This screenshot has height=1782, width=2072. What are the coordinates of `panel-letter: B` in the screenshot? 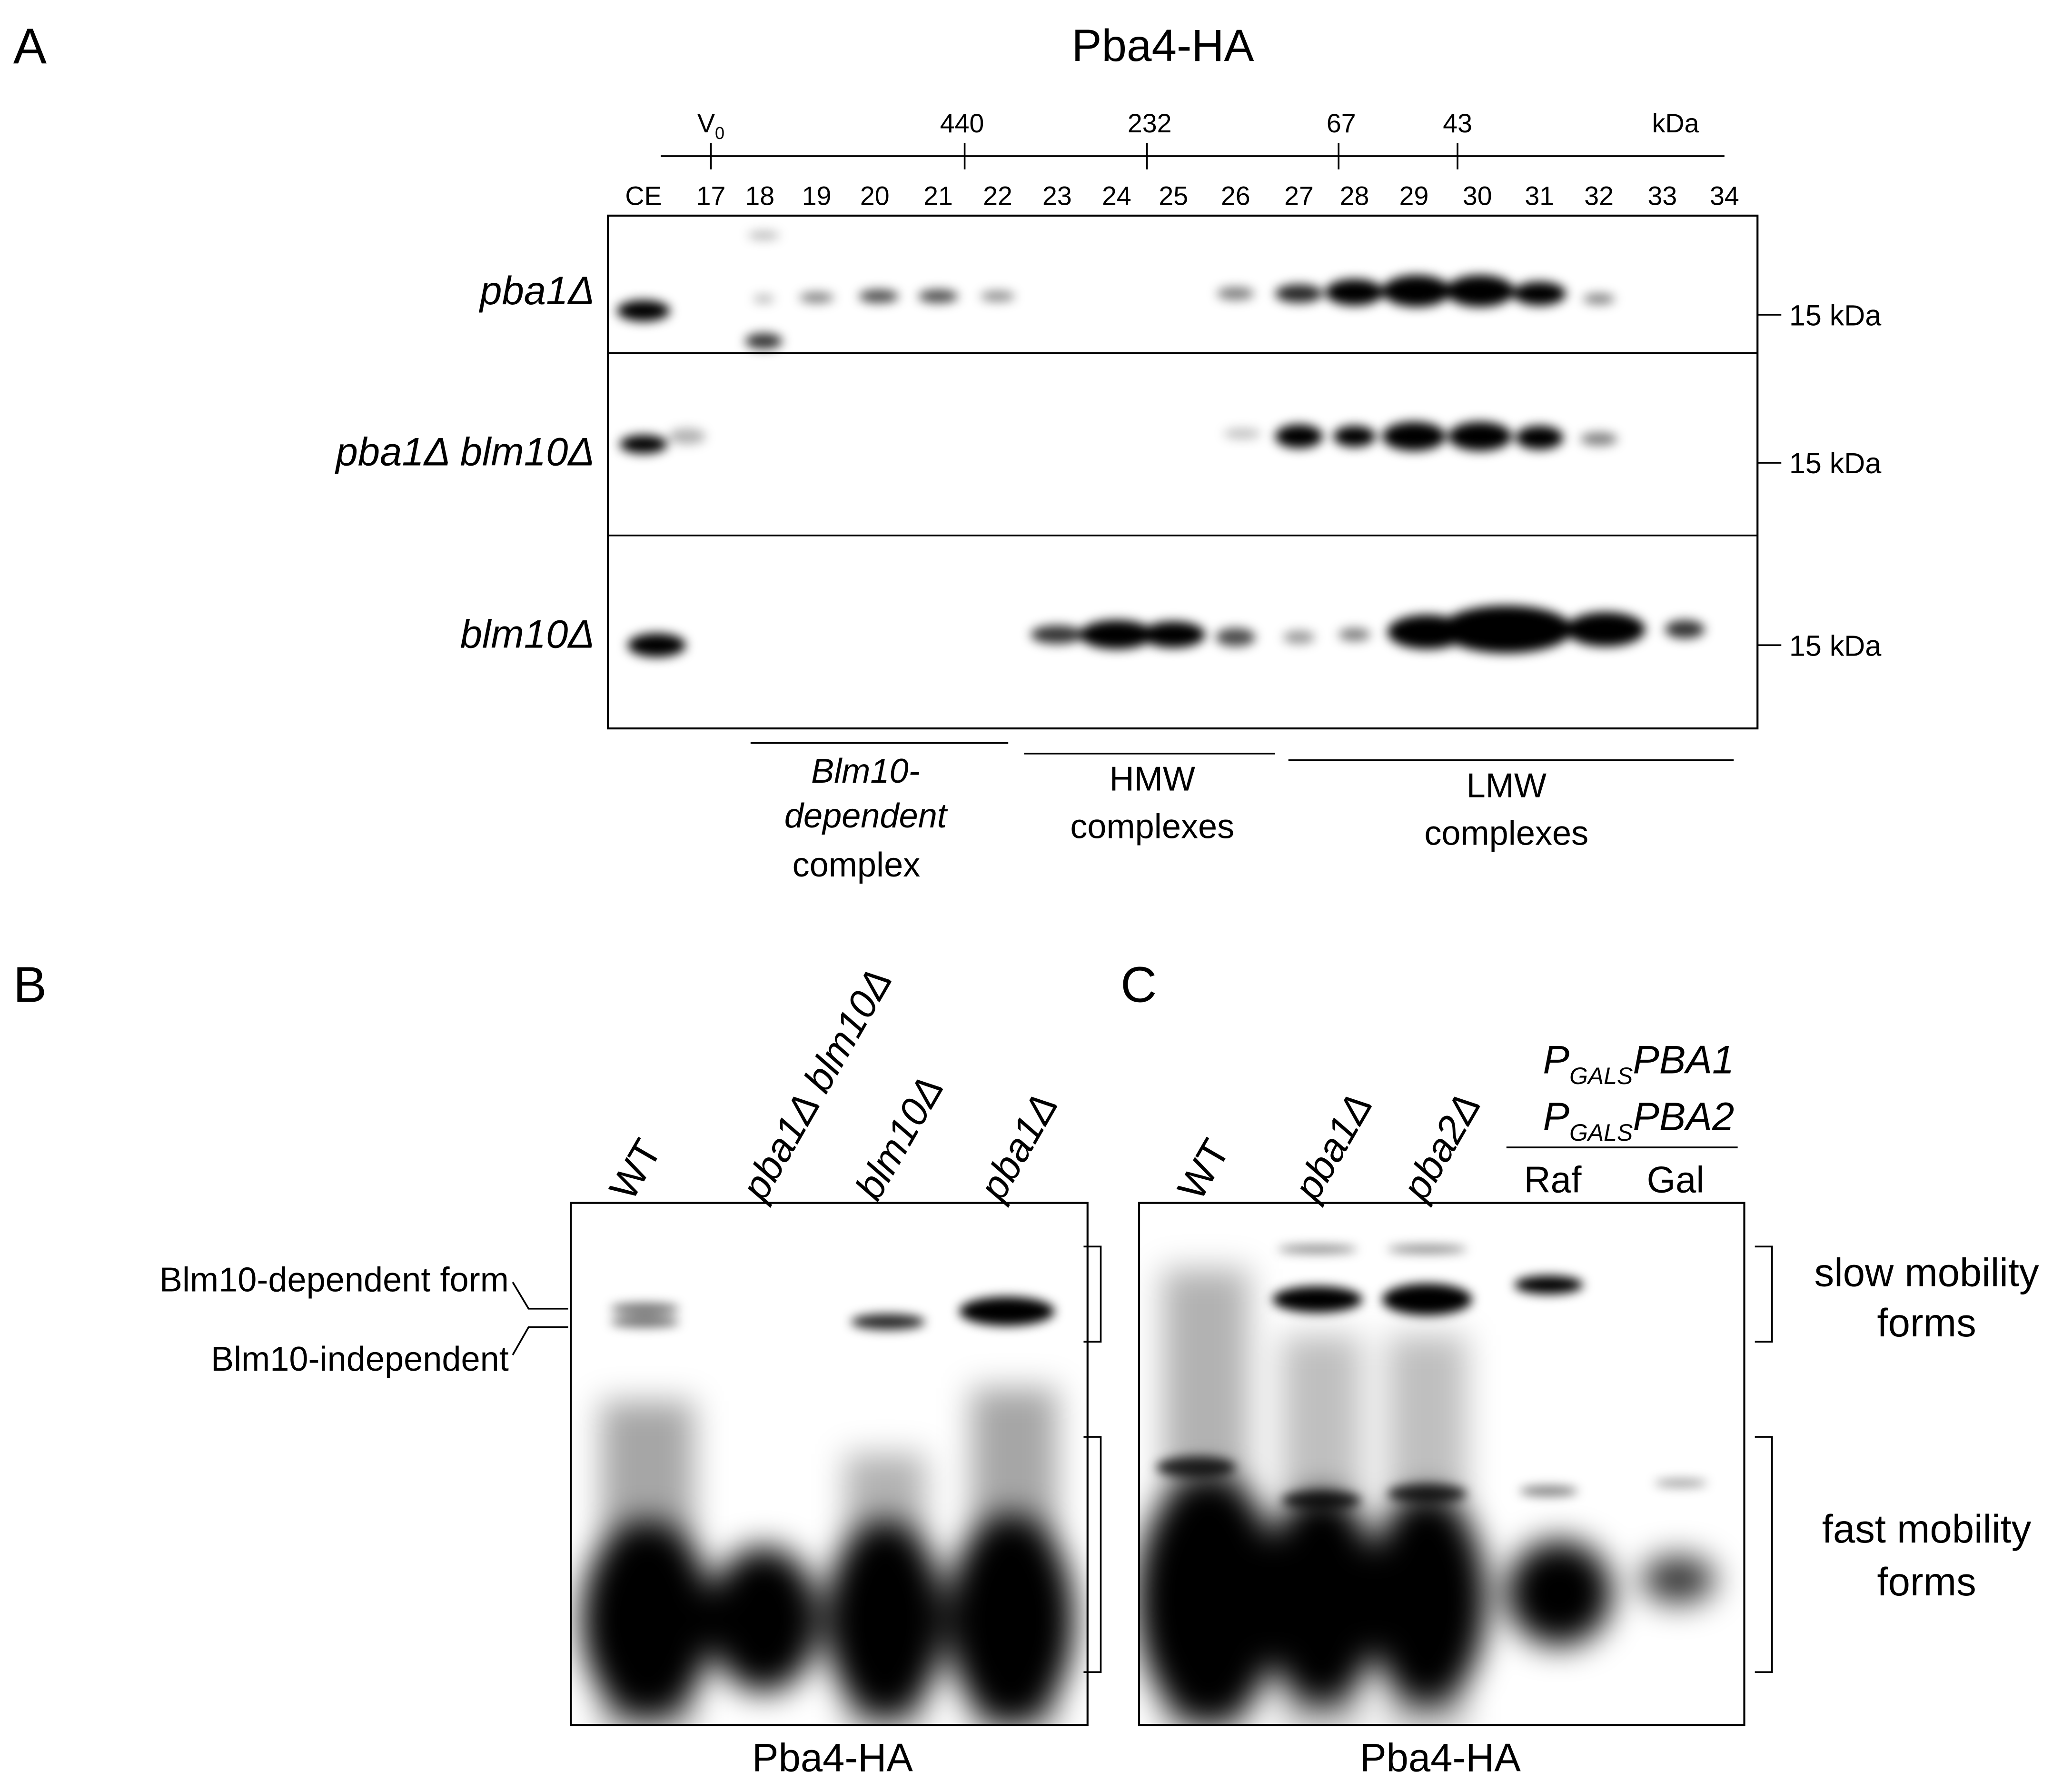 It's located at (30, 985).